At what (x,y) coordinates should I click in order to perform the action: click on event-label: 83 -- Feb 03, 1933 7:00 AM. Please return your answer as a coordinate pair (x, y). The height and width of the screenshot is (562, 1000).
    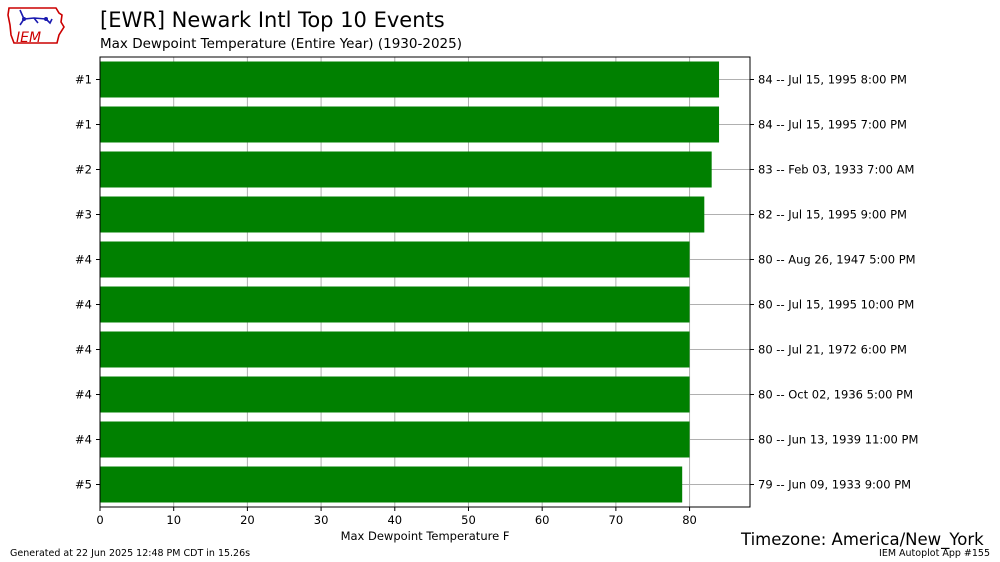
    Looking at the image, I should click on (836, 170).